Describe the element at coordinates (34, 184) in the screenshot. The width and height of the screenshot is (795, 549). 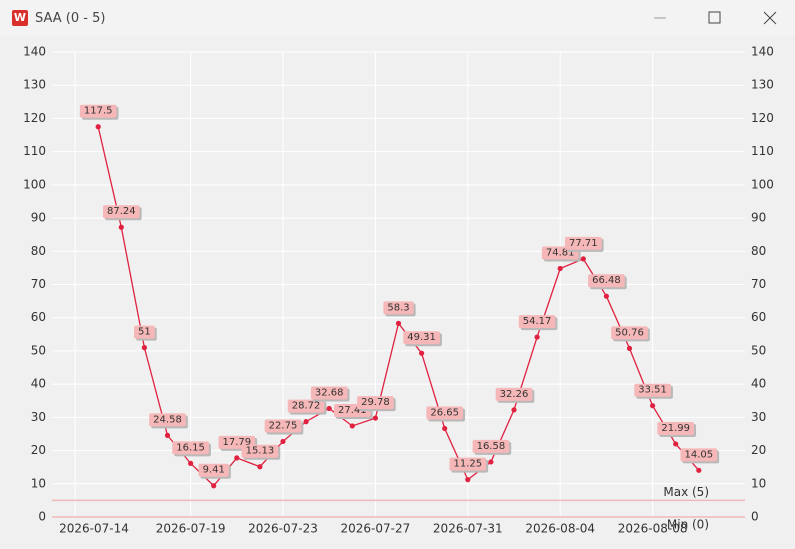
I see `y-tick-label: 100` at that location.